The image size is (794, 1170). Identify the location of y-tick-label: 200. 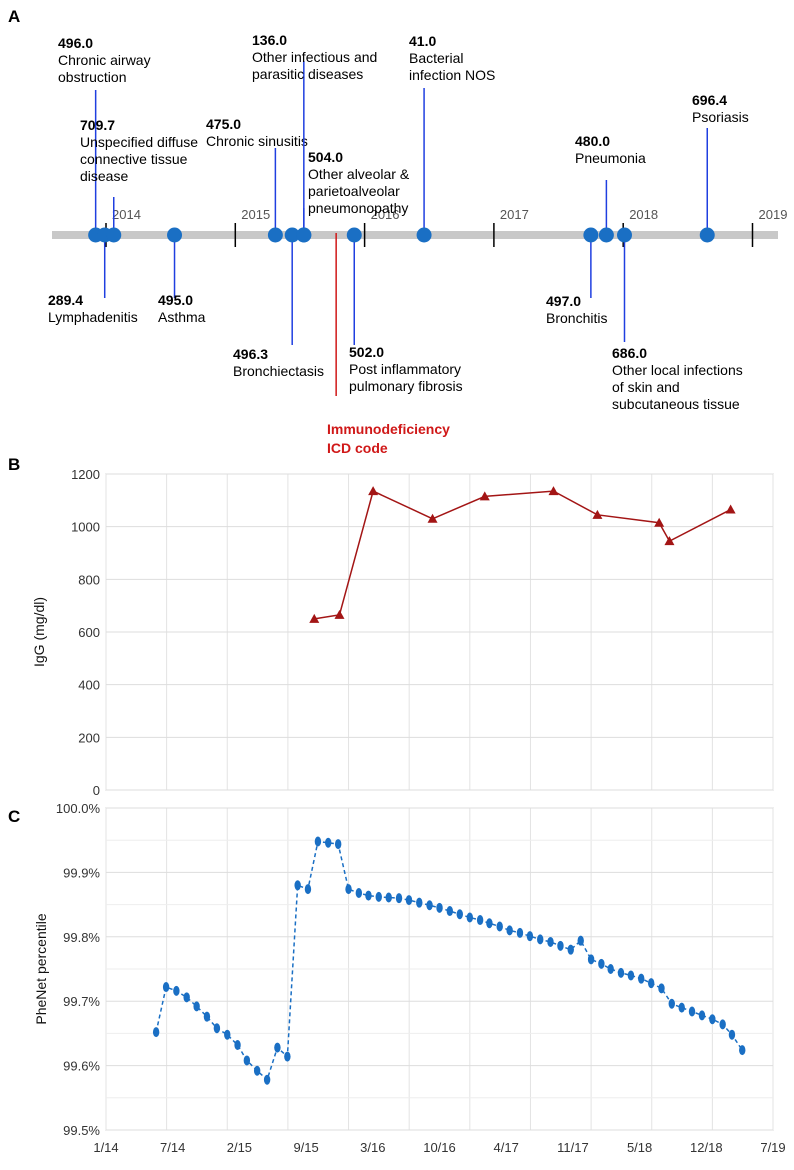
(89, 737).